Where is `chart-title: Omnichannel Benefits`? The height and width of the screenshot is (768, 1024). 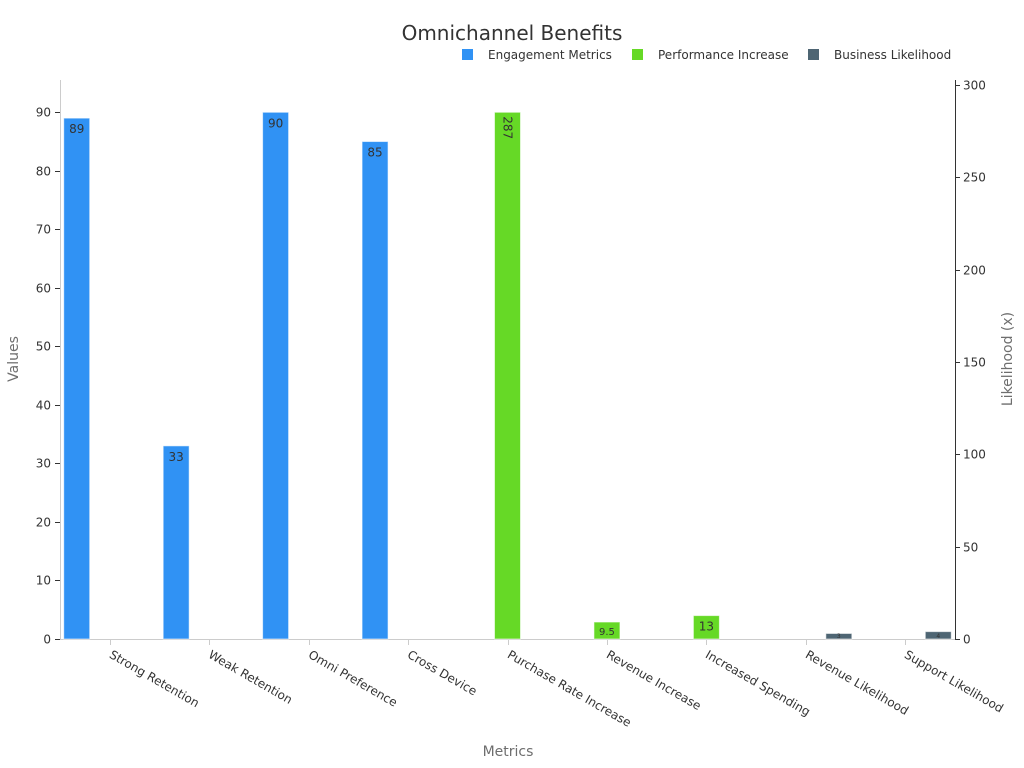 chart-title: Omnichannel Benefits is located at coordinates (512, 33).